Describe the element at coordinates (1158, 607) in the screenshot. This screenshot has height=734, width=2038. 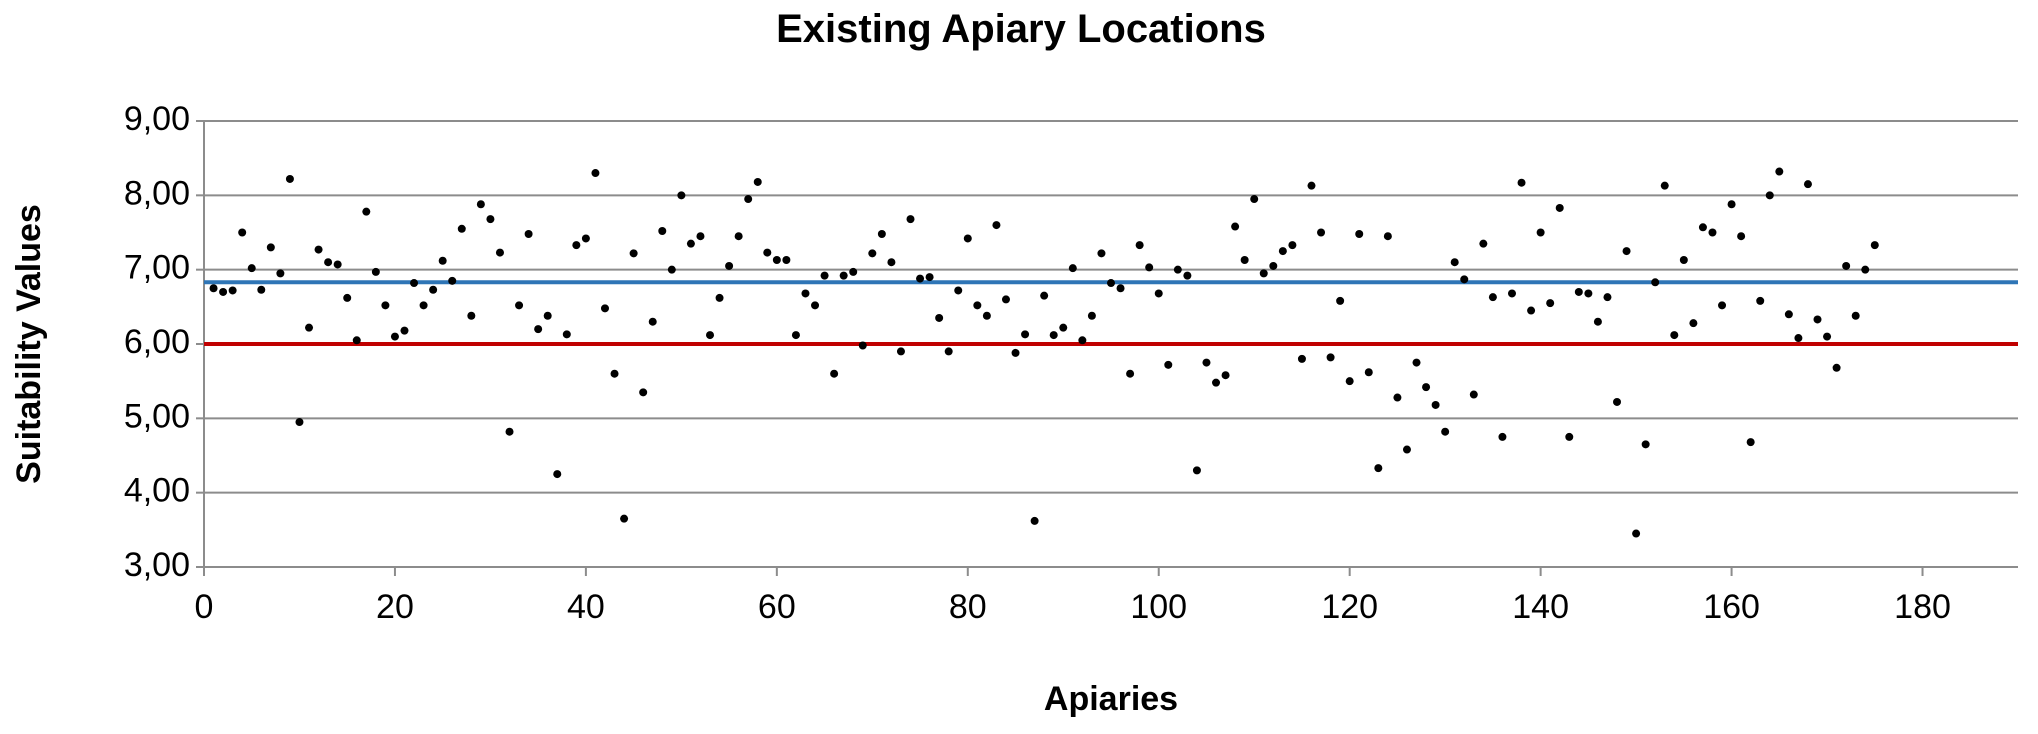
I see `x-tick-label: 100` at that location.